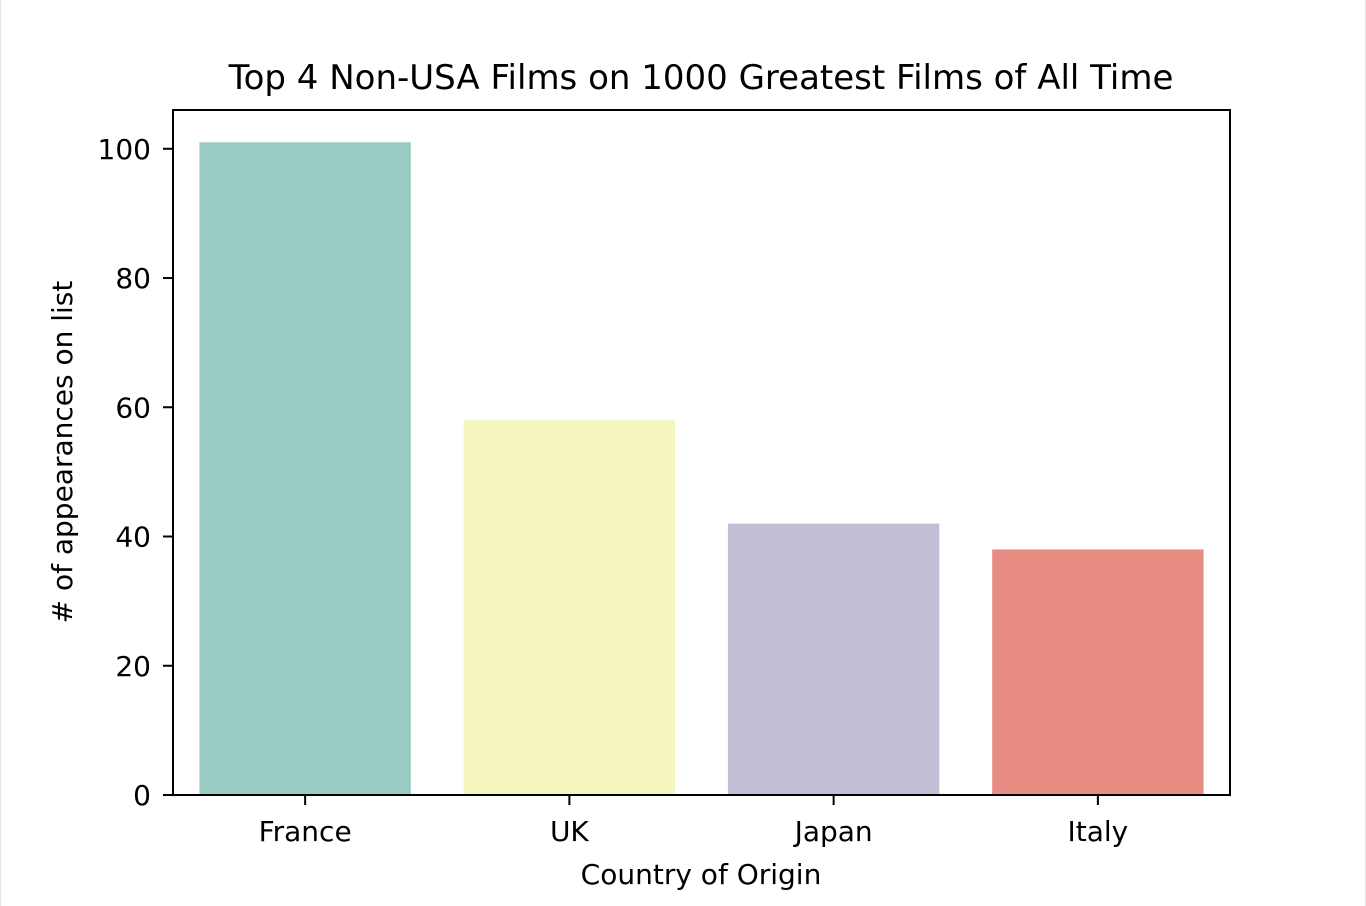  I want to click on y-tick-label: 100, so click(124, 149).